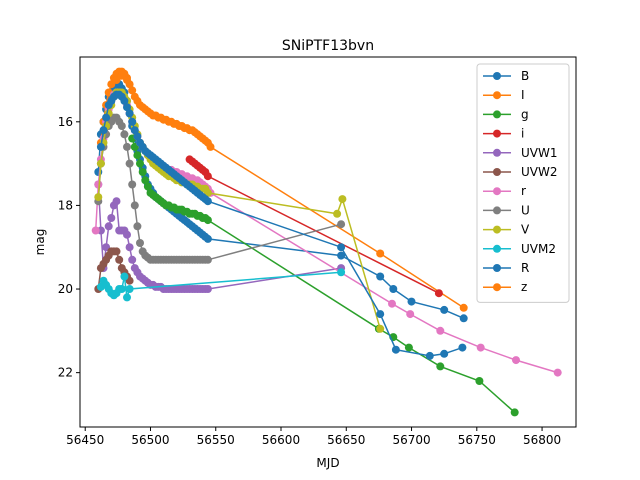 Image resolution: width=640 pixels, height=480 pixels. What do you see at coordinates (65, 122) in the screenshot?
I see `y-tick-label: 16` at bounding box center [65, 122].